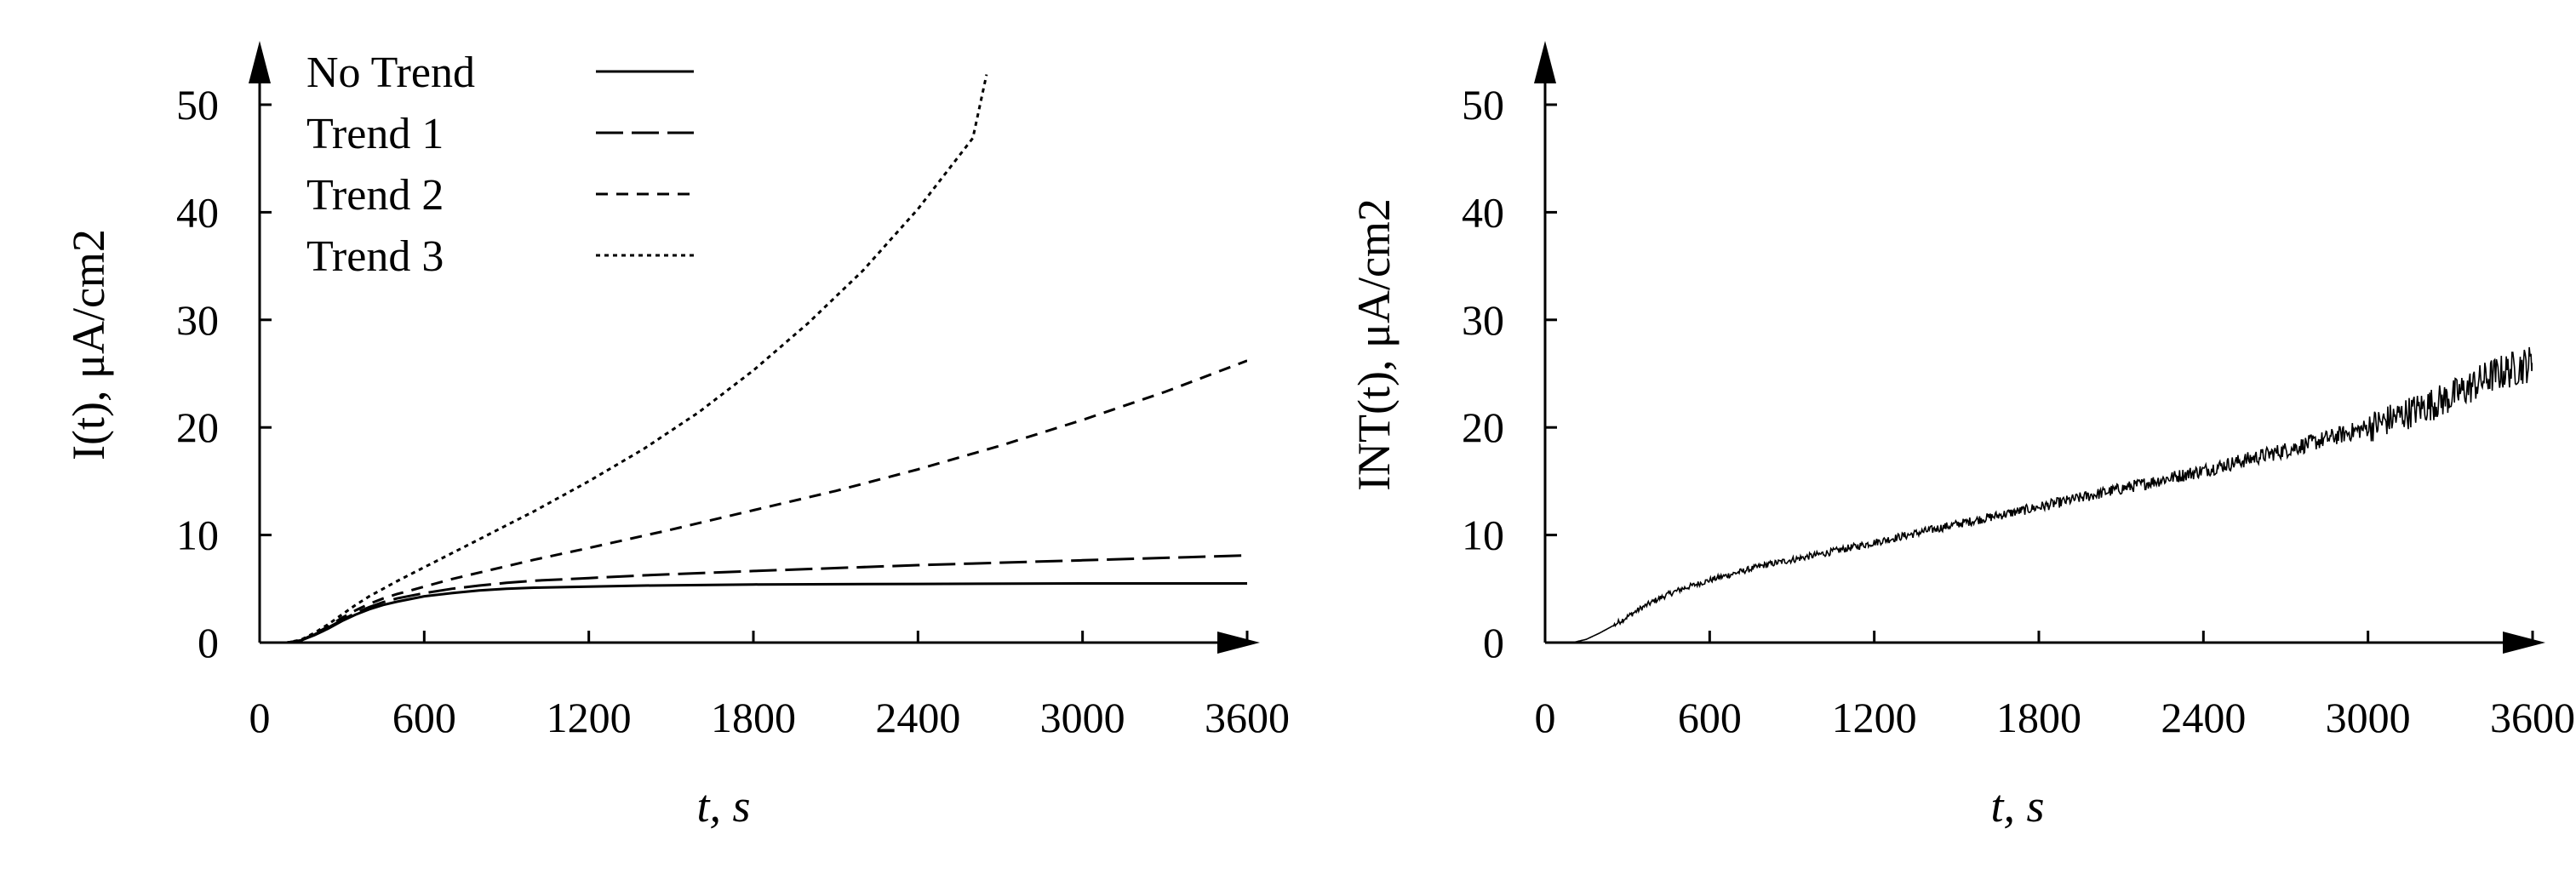 The width and height of the screenshot is (2576, 886). I want to click on right-y-tick-label: 40, so click(1483, 212).